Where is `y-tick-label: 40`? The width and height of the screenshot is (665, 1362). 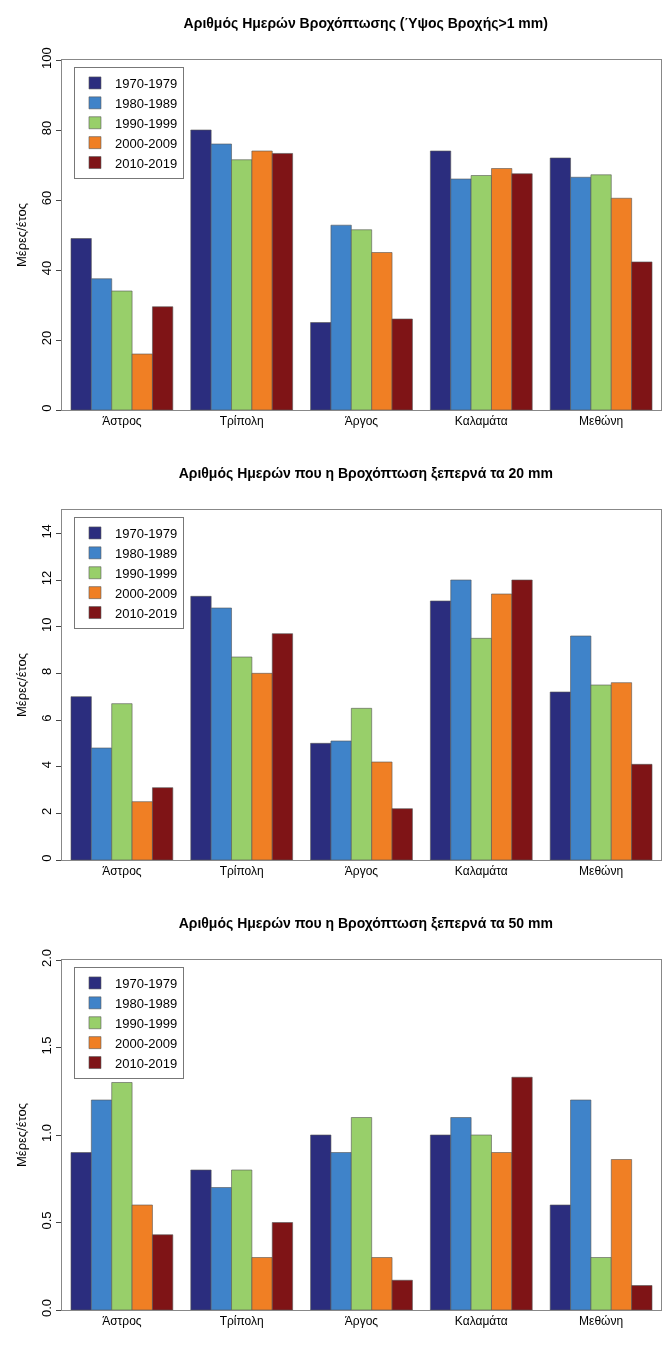 y-tick-label: 40 is located at coordinates (46, 268).